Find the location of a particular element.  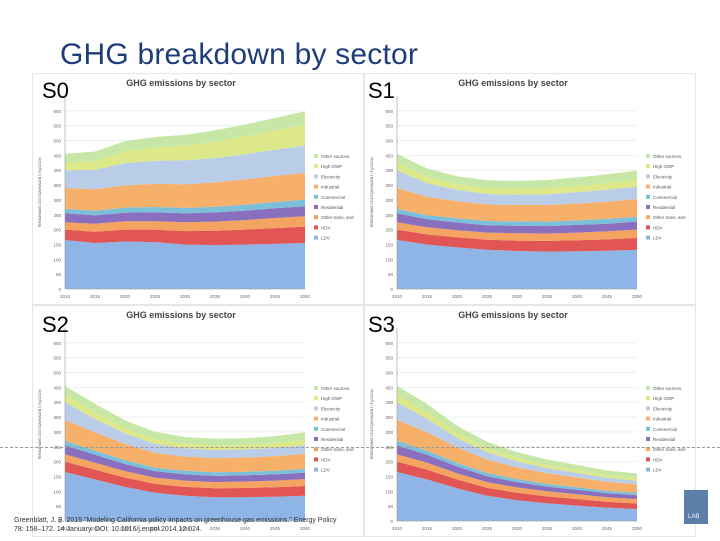

y-tick-label: 100 is located at coordinates (389, 491).